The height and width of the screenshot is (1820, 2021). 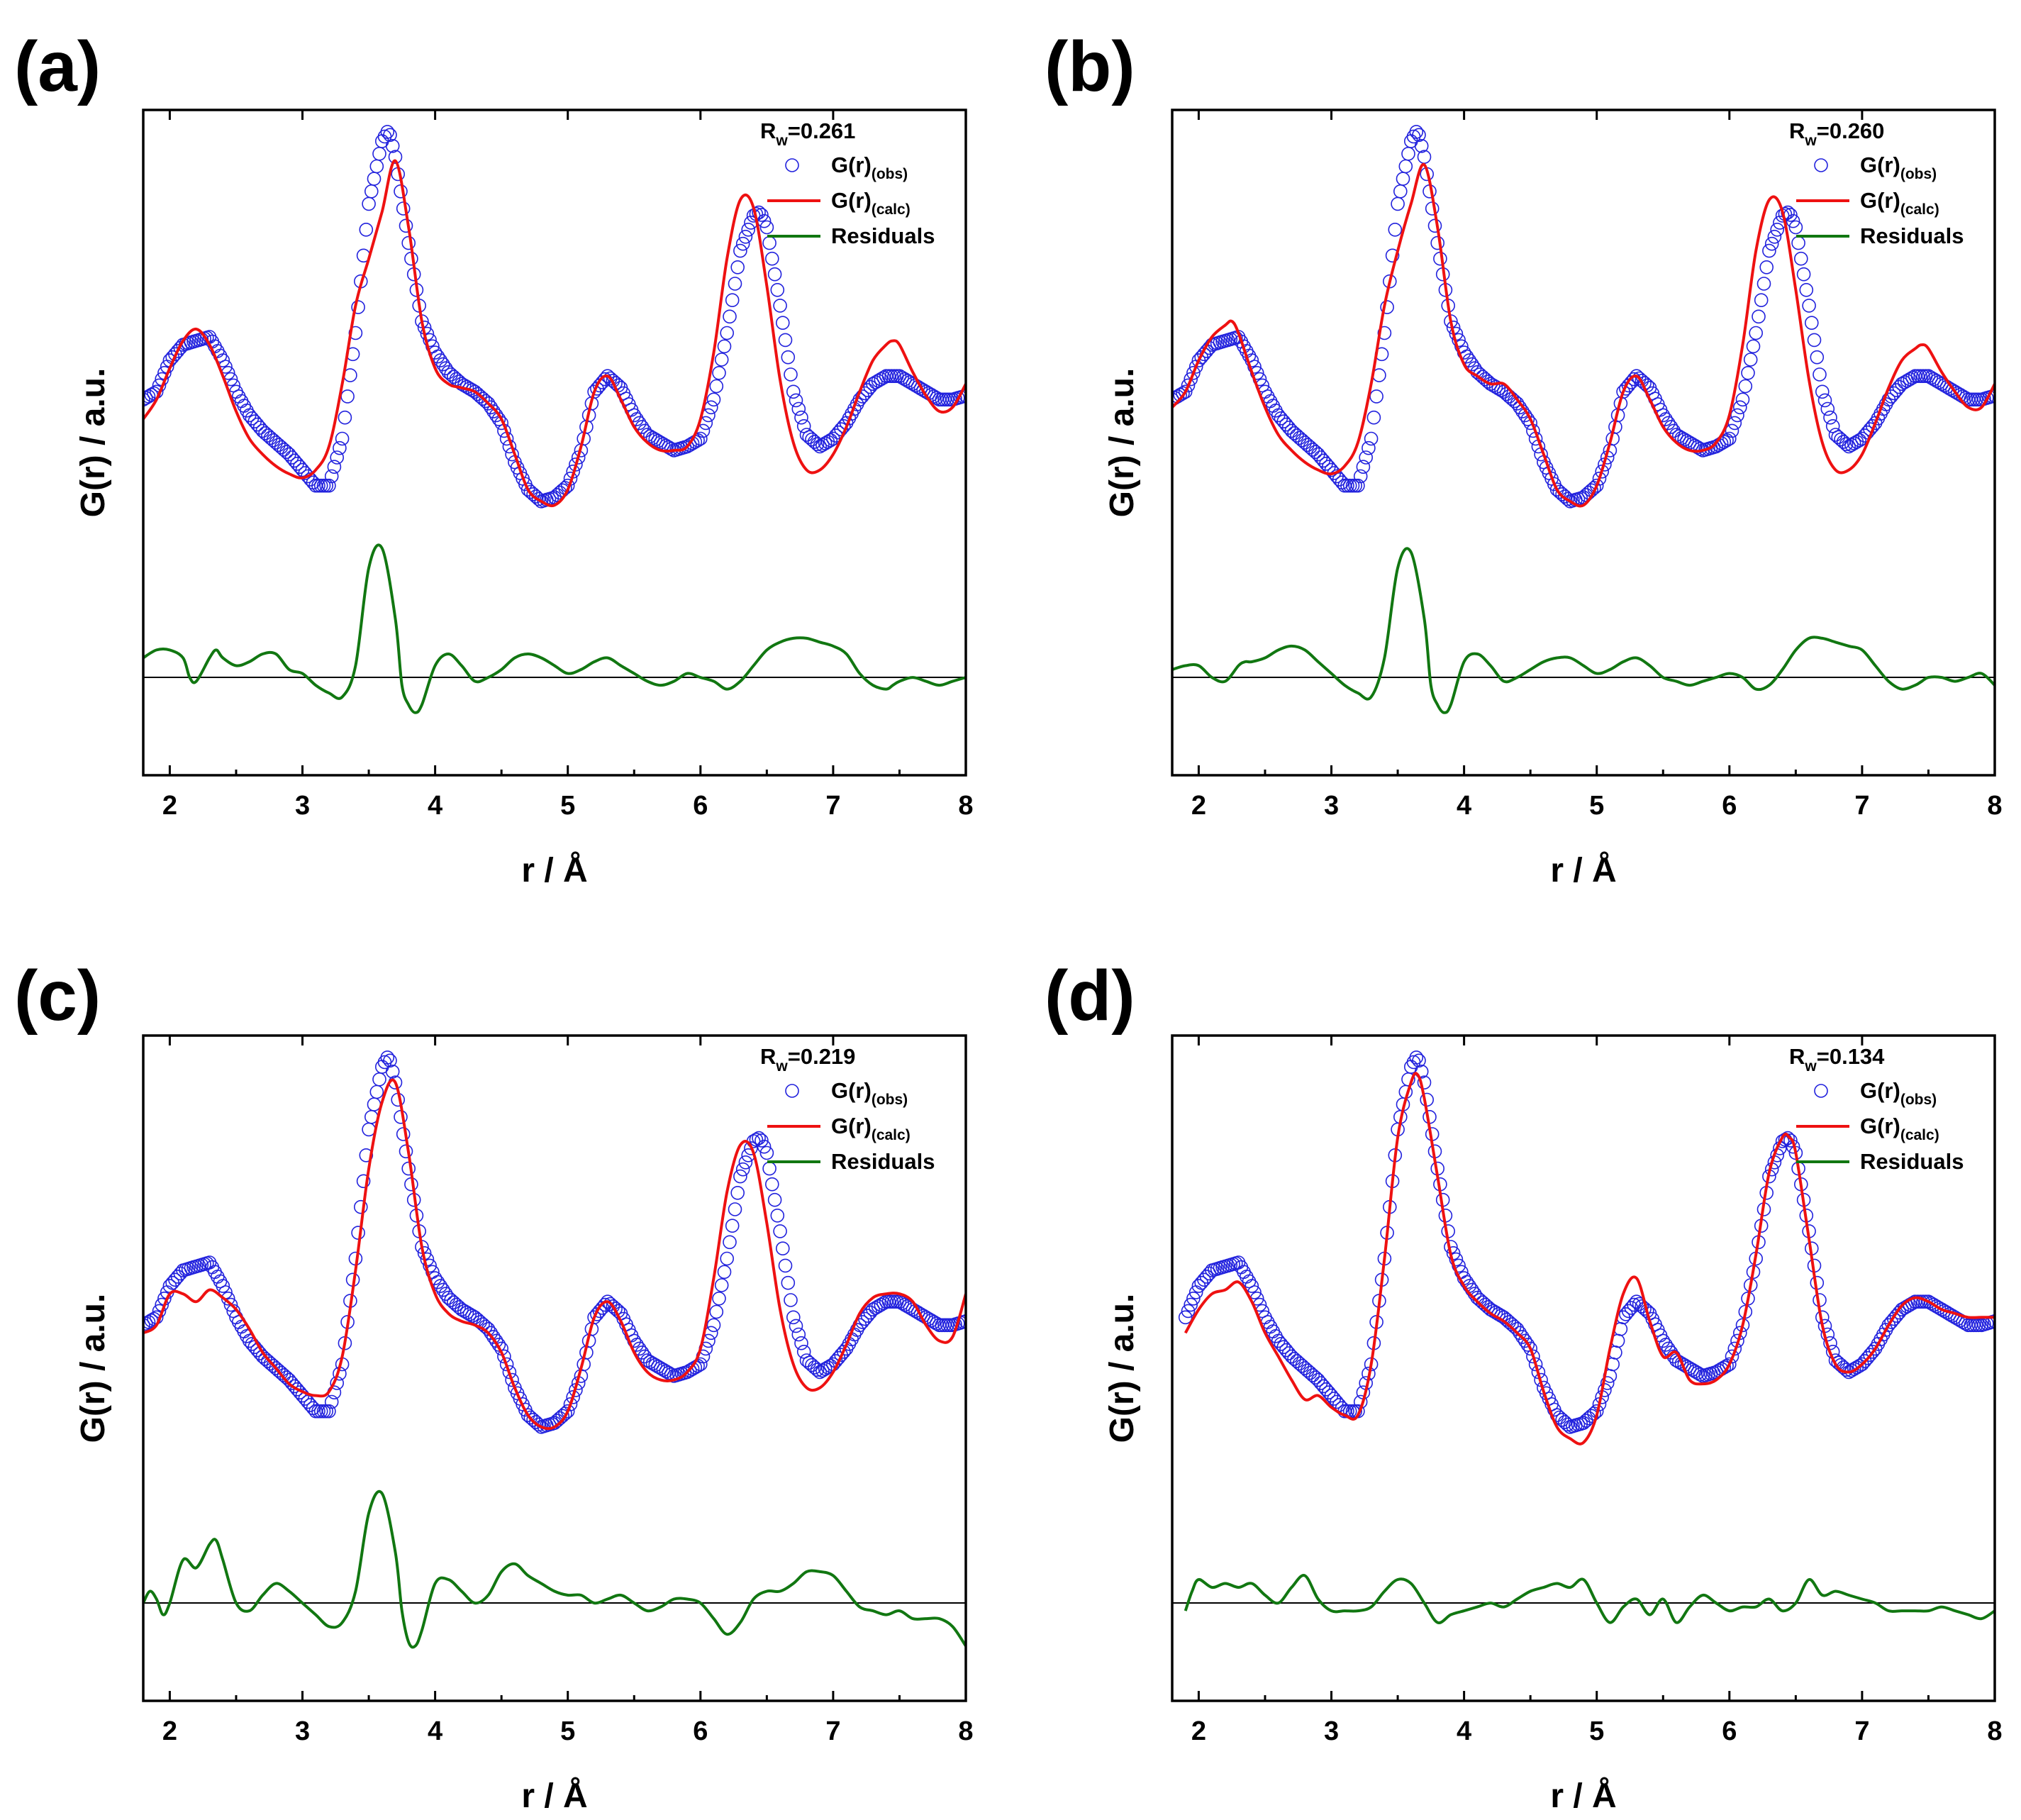 I want to click on x-tick-label: 7, so click(x=832, y=1731).